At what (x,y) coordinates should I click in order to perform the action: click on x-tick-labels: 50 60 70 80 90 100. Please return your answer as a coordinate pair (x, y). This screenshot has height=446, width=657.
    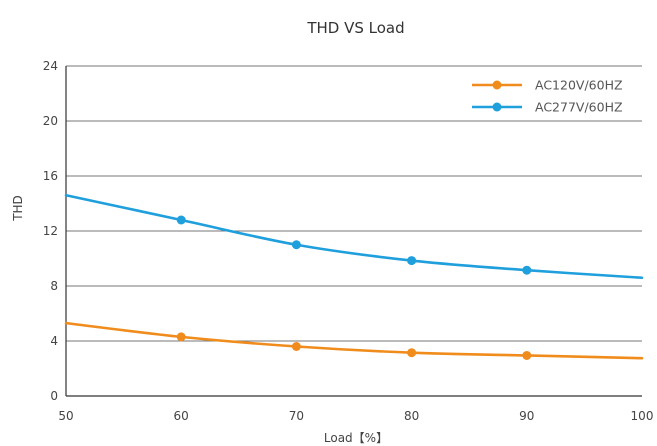
    Looking at the image, I should click on (355, 416).